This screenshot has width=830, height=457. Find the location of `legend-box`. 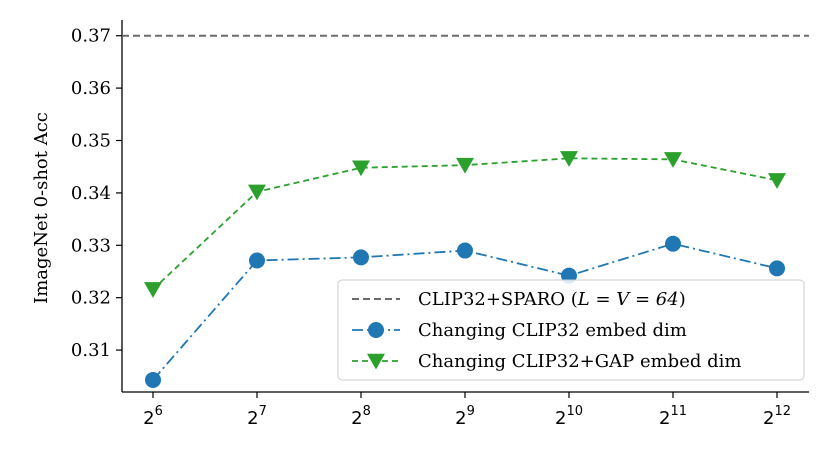

legend-box is located at coordinates (571, 330).